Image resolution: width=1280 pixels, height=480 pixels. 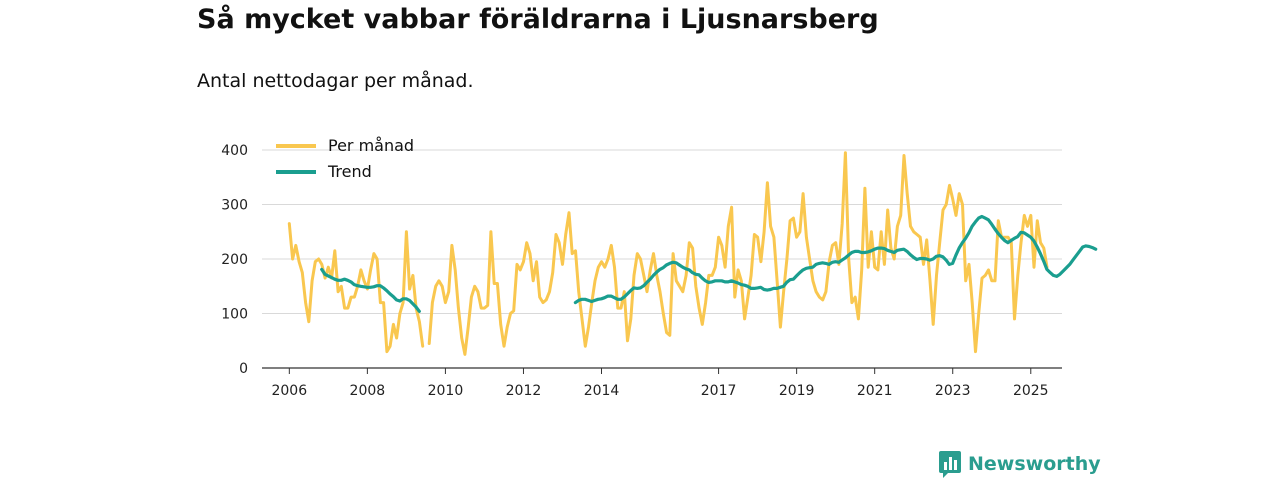 I want to click on y-tick-label: 0, so click(x=243, y=369).